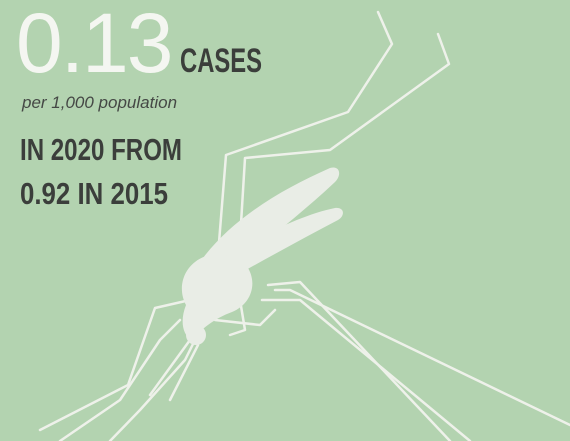  What do you see at coordinates (221, 61) in the screenshot?
I see `headline-unit: CASES` at bounding box center [221, 61].